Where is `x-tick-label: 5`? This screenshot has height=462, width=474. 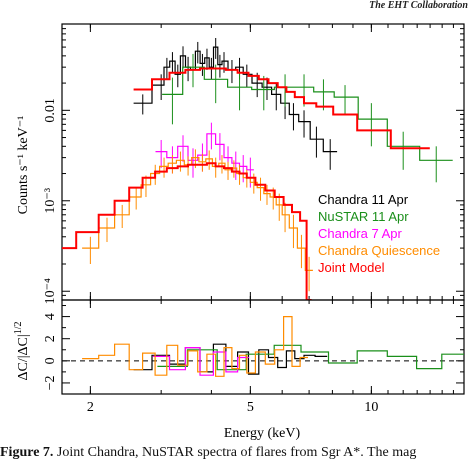
x-tick-label: 5 is located at coordinates (250, 407).